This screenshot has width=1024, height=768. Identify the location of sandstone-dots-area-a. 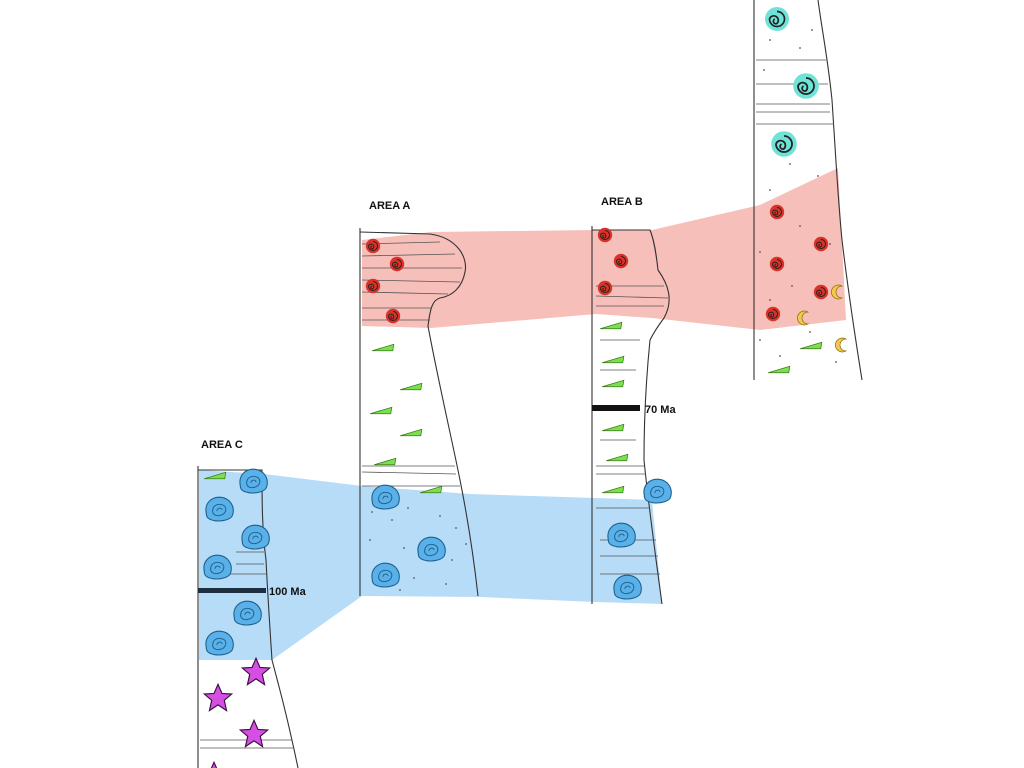
(418, 549).